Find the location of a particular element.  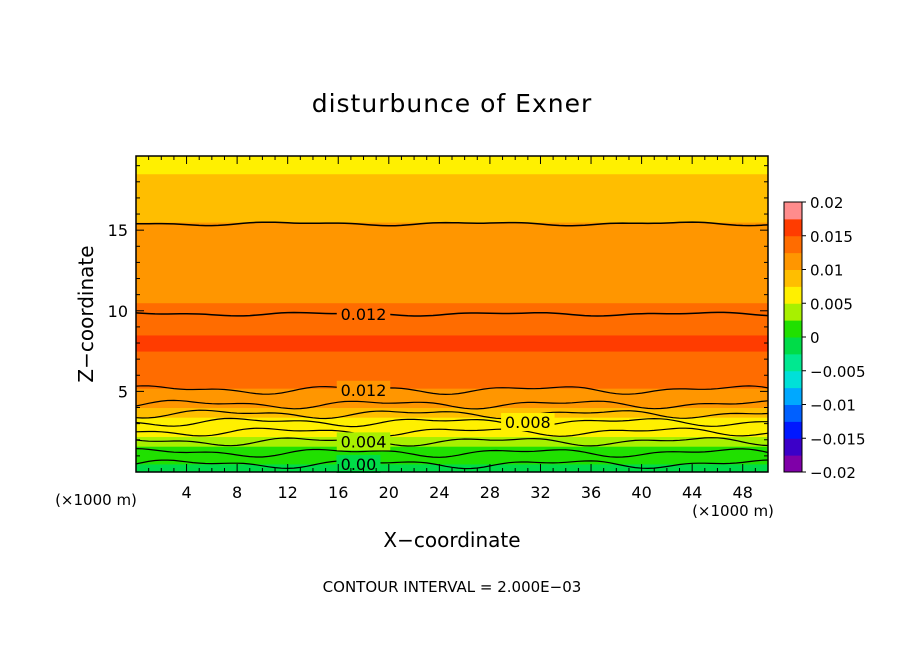

colorbar-tick-label: −0.015 is located at coordinates (838, 439).